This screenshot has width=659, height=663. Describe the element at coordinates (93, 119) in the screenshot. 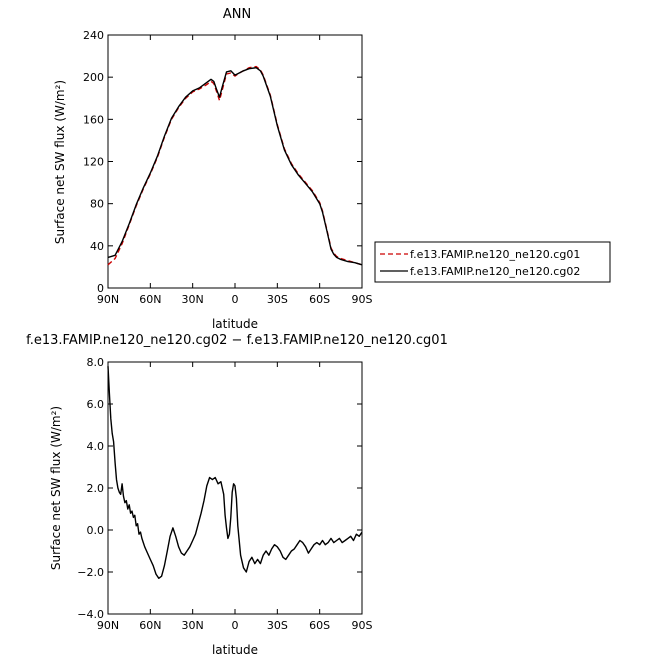

I see `top-y-tick-label-4: 160` at that location.